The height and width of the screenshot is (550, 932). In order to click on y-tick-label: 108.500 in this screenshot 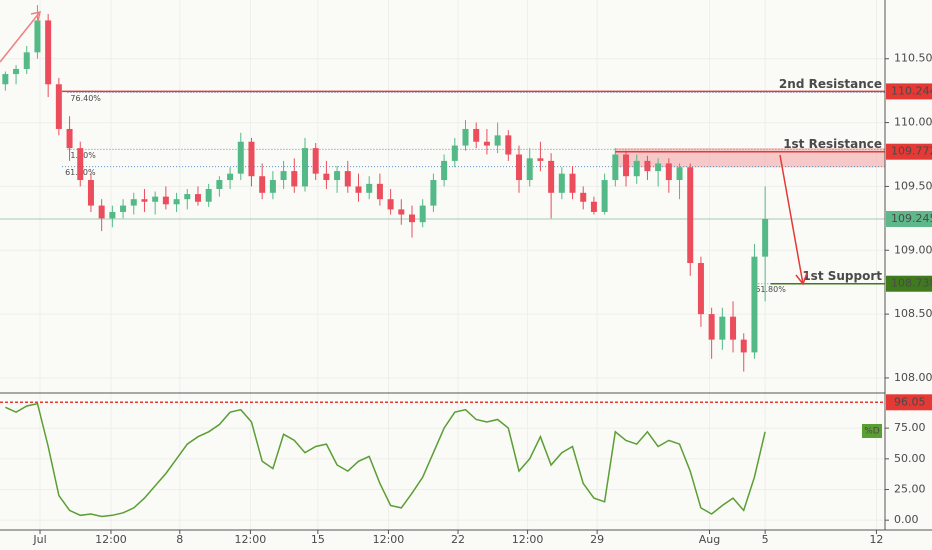, I will do `click(913, 313)`.